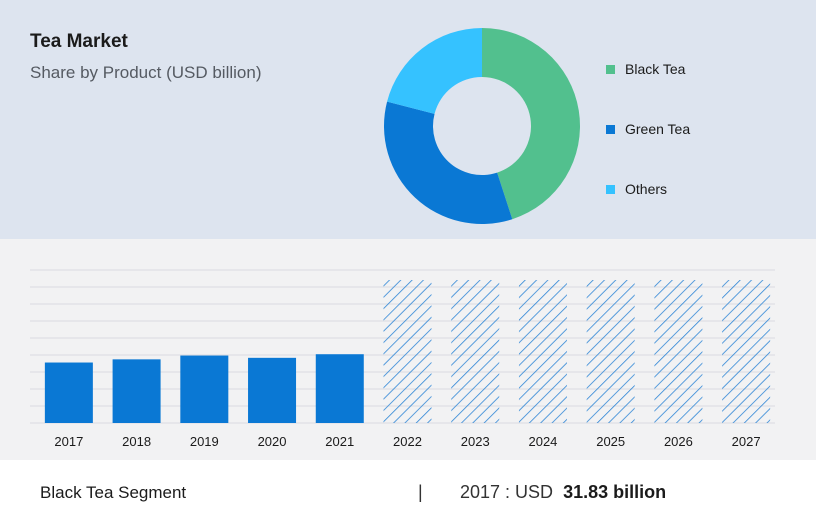 This screenshot has width=816, height=528. What do you see at coordinates (655, 69) in the screenshot?
I see `legend-label-black-tea: Black Tea` at bounding box center [655, 69].